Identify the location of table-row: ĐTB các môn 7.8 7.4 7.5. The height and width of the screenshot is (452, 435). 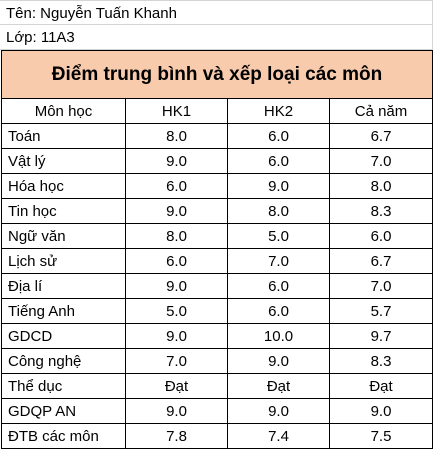
(217, 436).